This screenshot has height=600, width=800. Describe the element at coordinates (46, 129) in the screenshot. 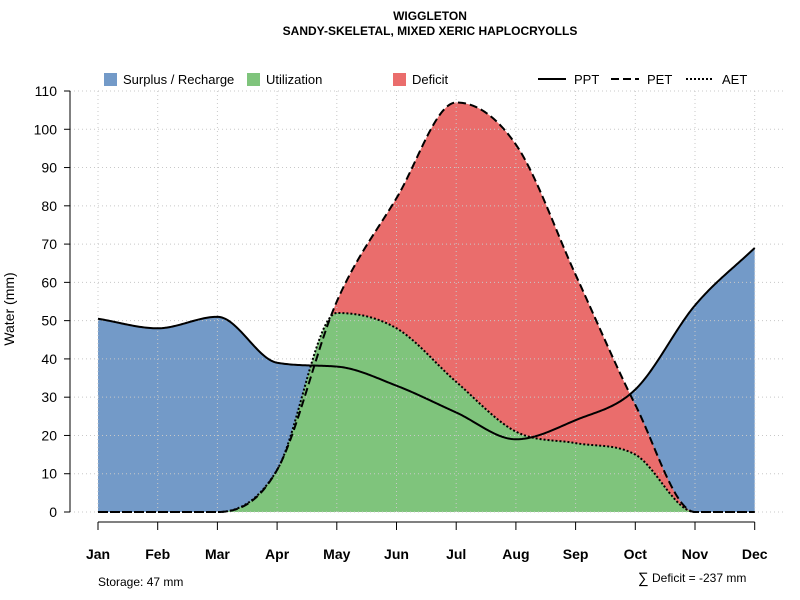

I see `y-tick-label: 100` at that location.